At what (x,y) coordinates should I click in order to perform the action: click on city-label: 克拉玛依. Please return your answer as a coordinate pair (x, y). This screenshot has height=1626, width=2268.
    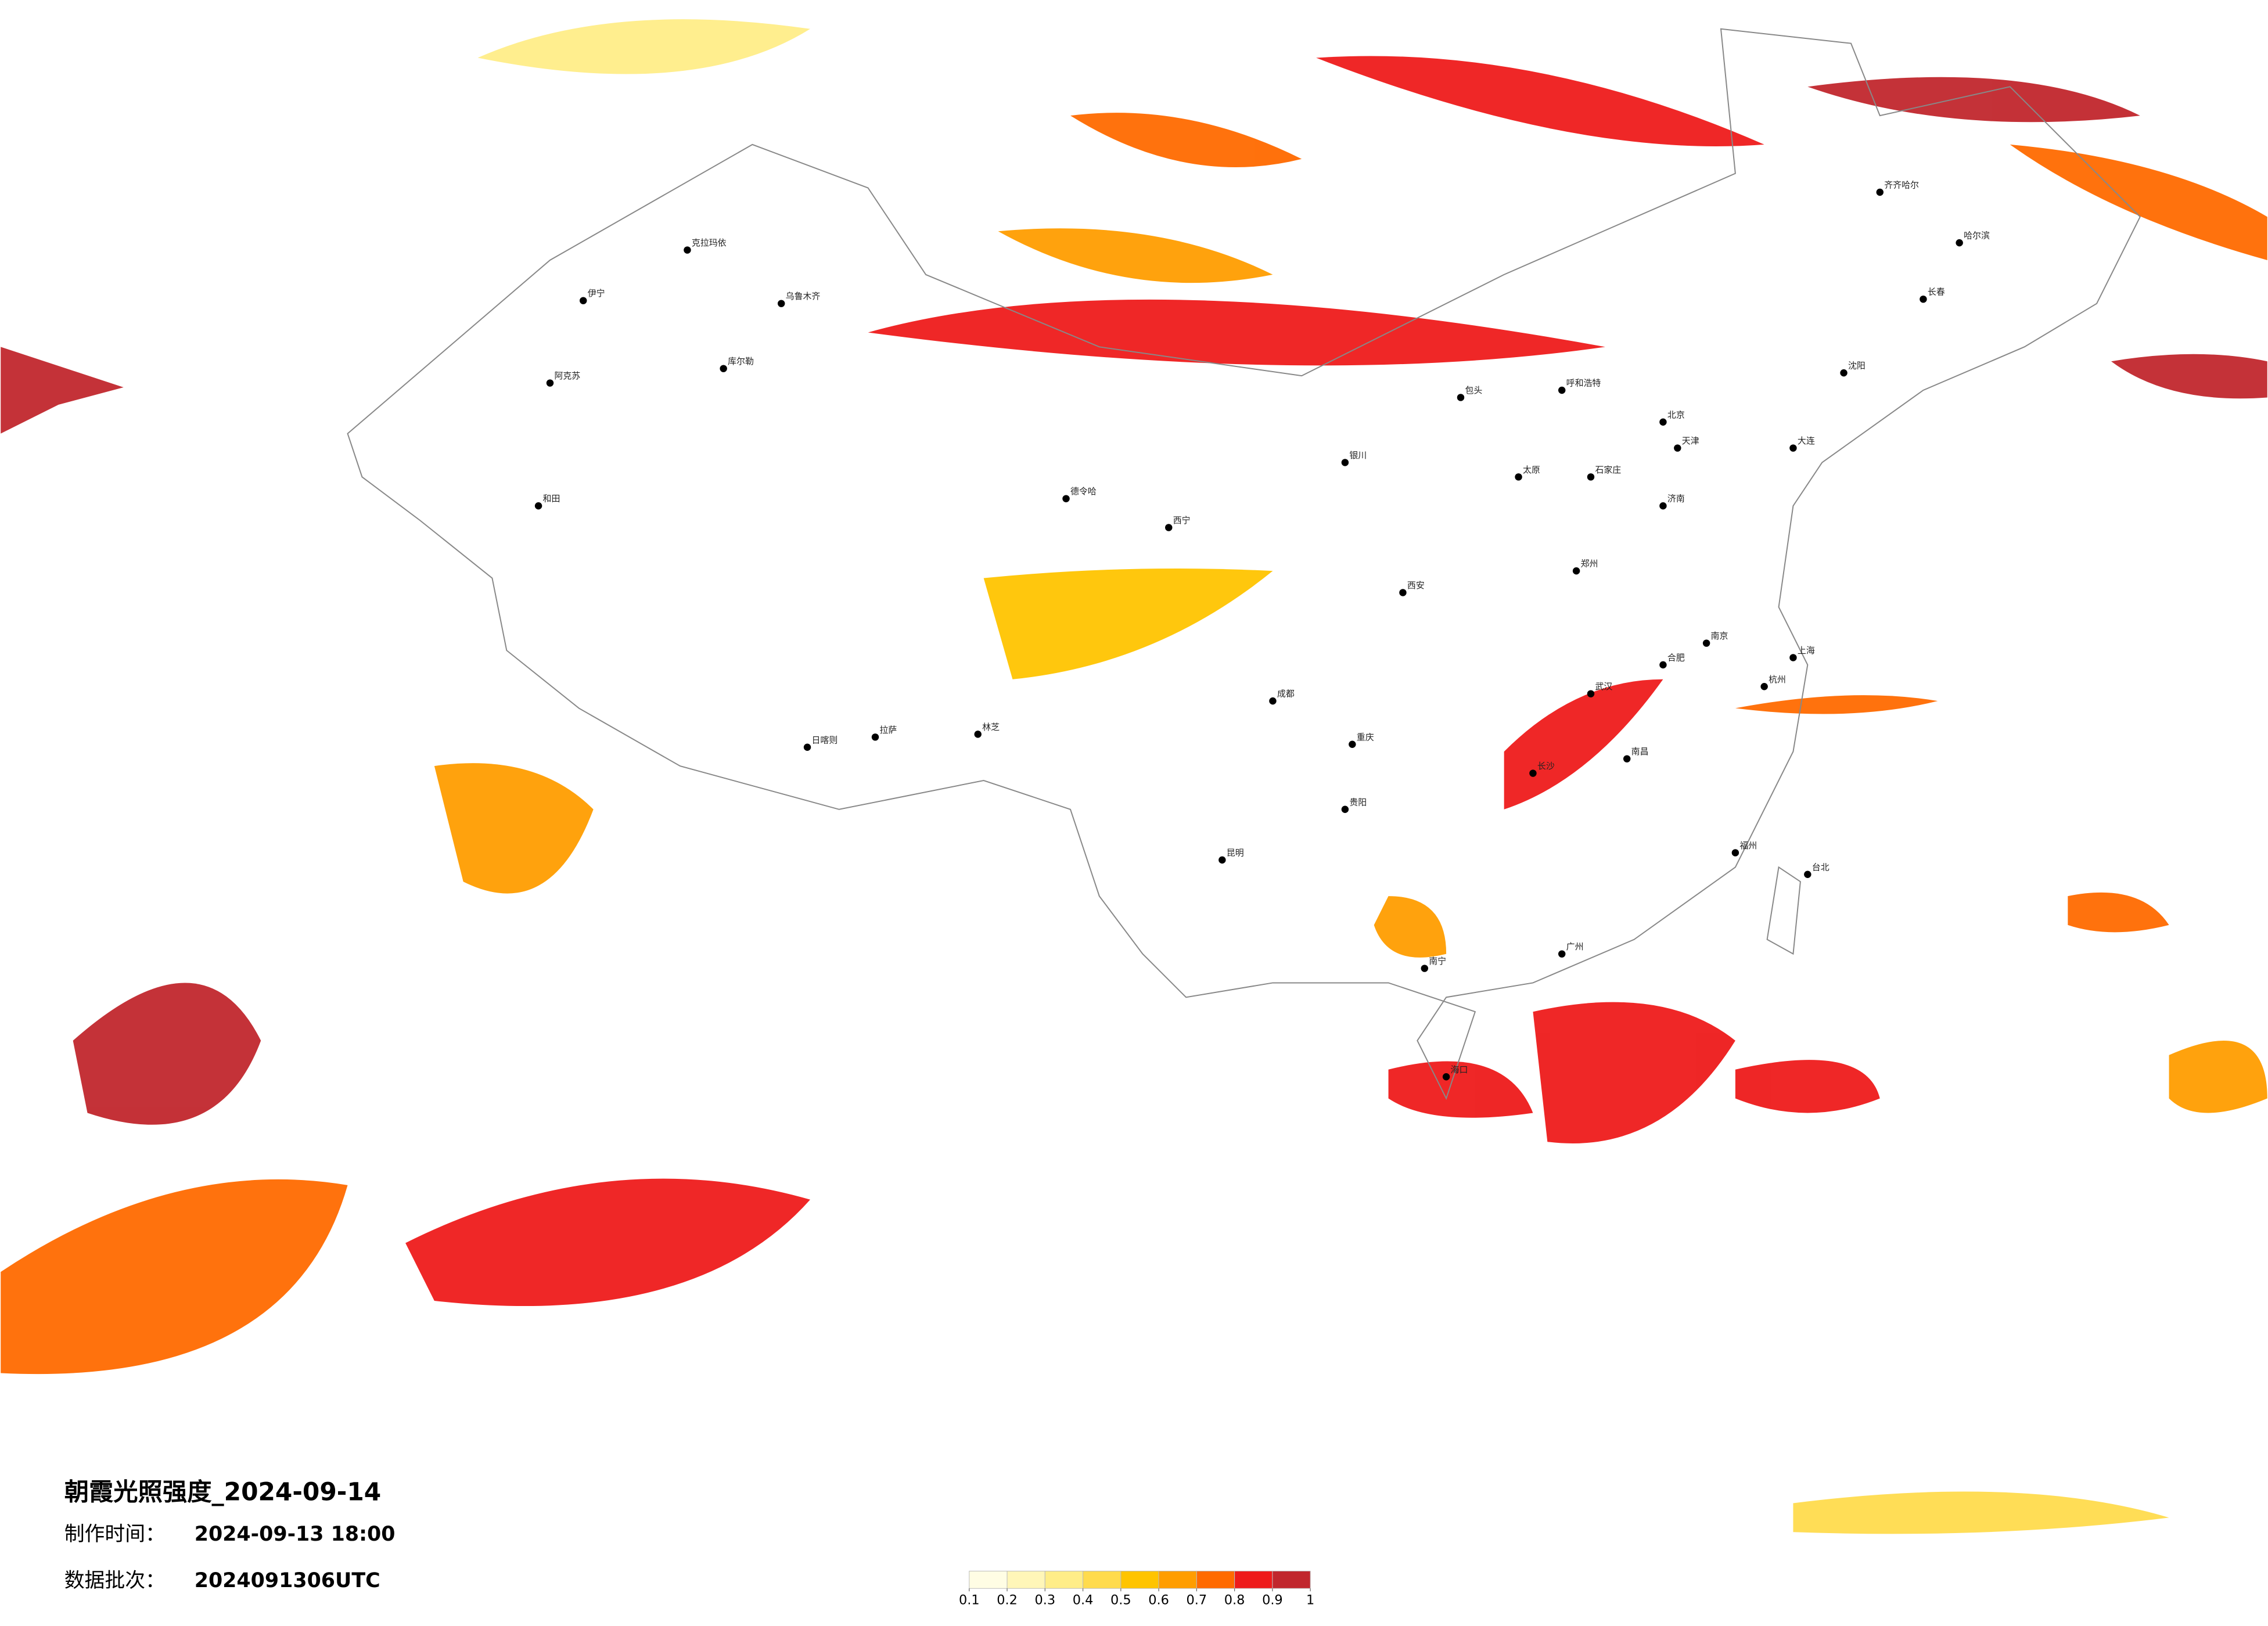
    Looking at the image, I should click on (709, 243).